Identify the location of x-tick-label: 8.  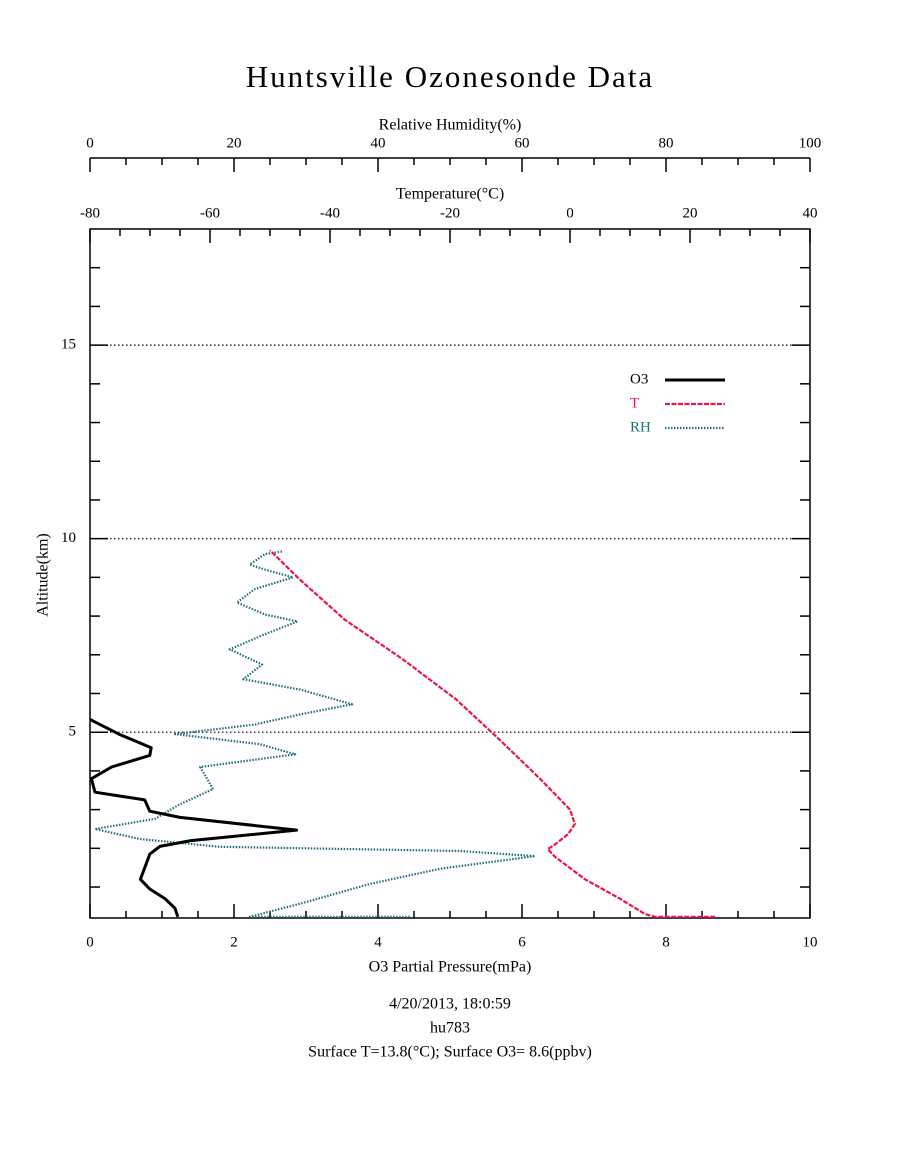
(666, 942).